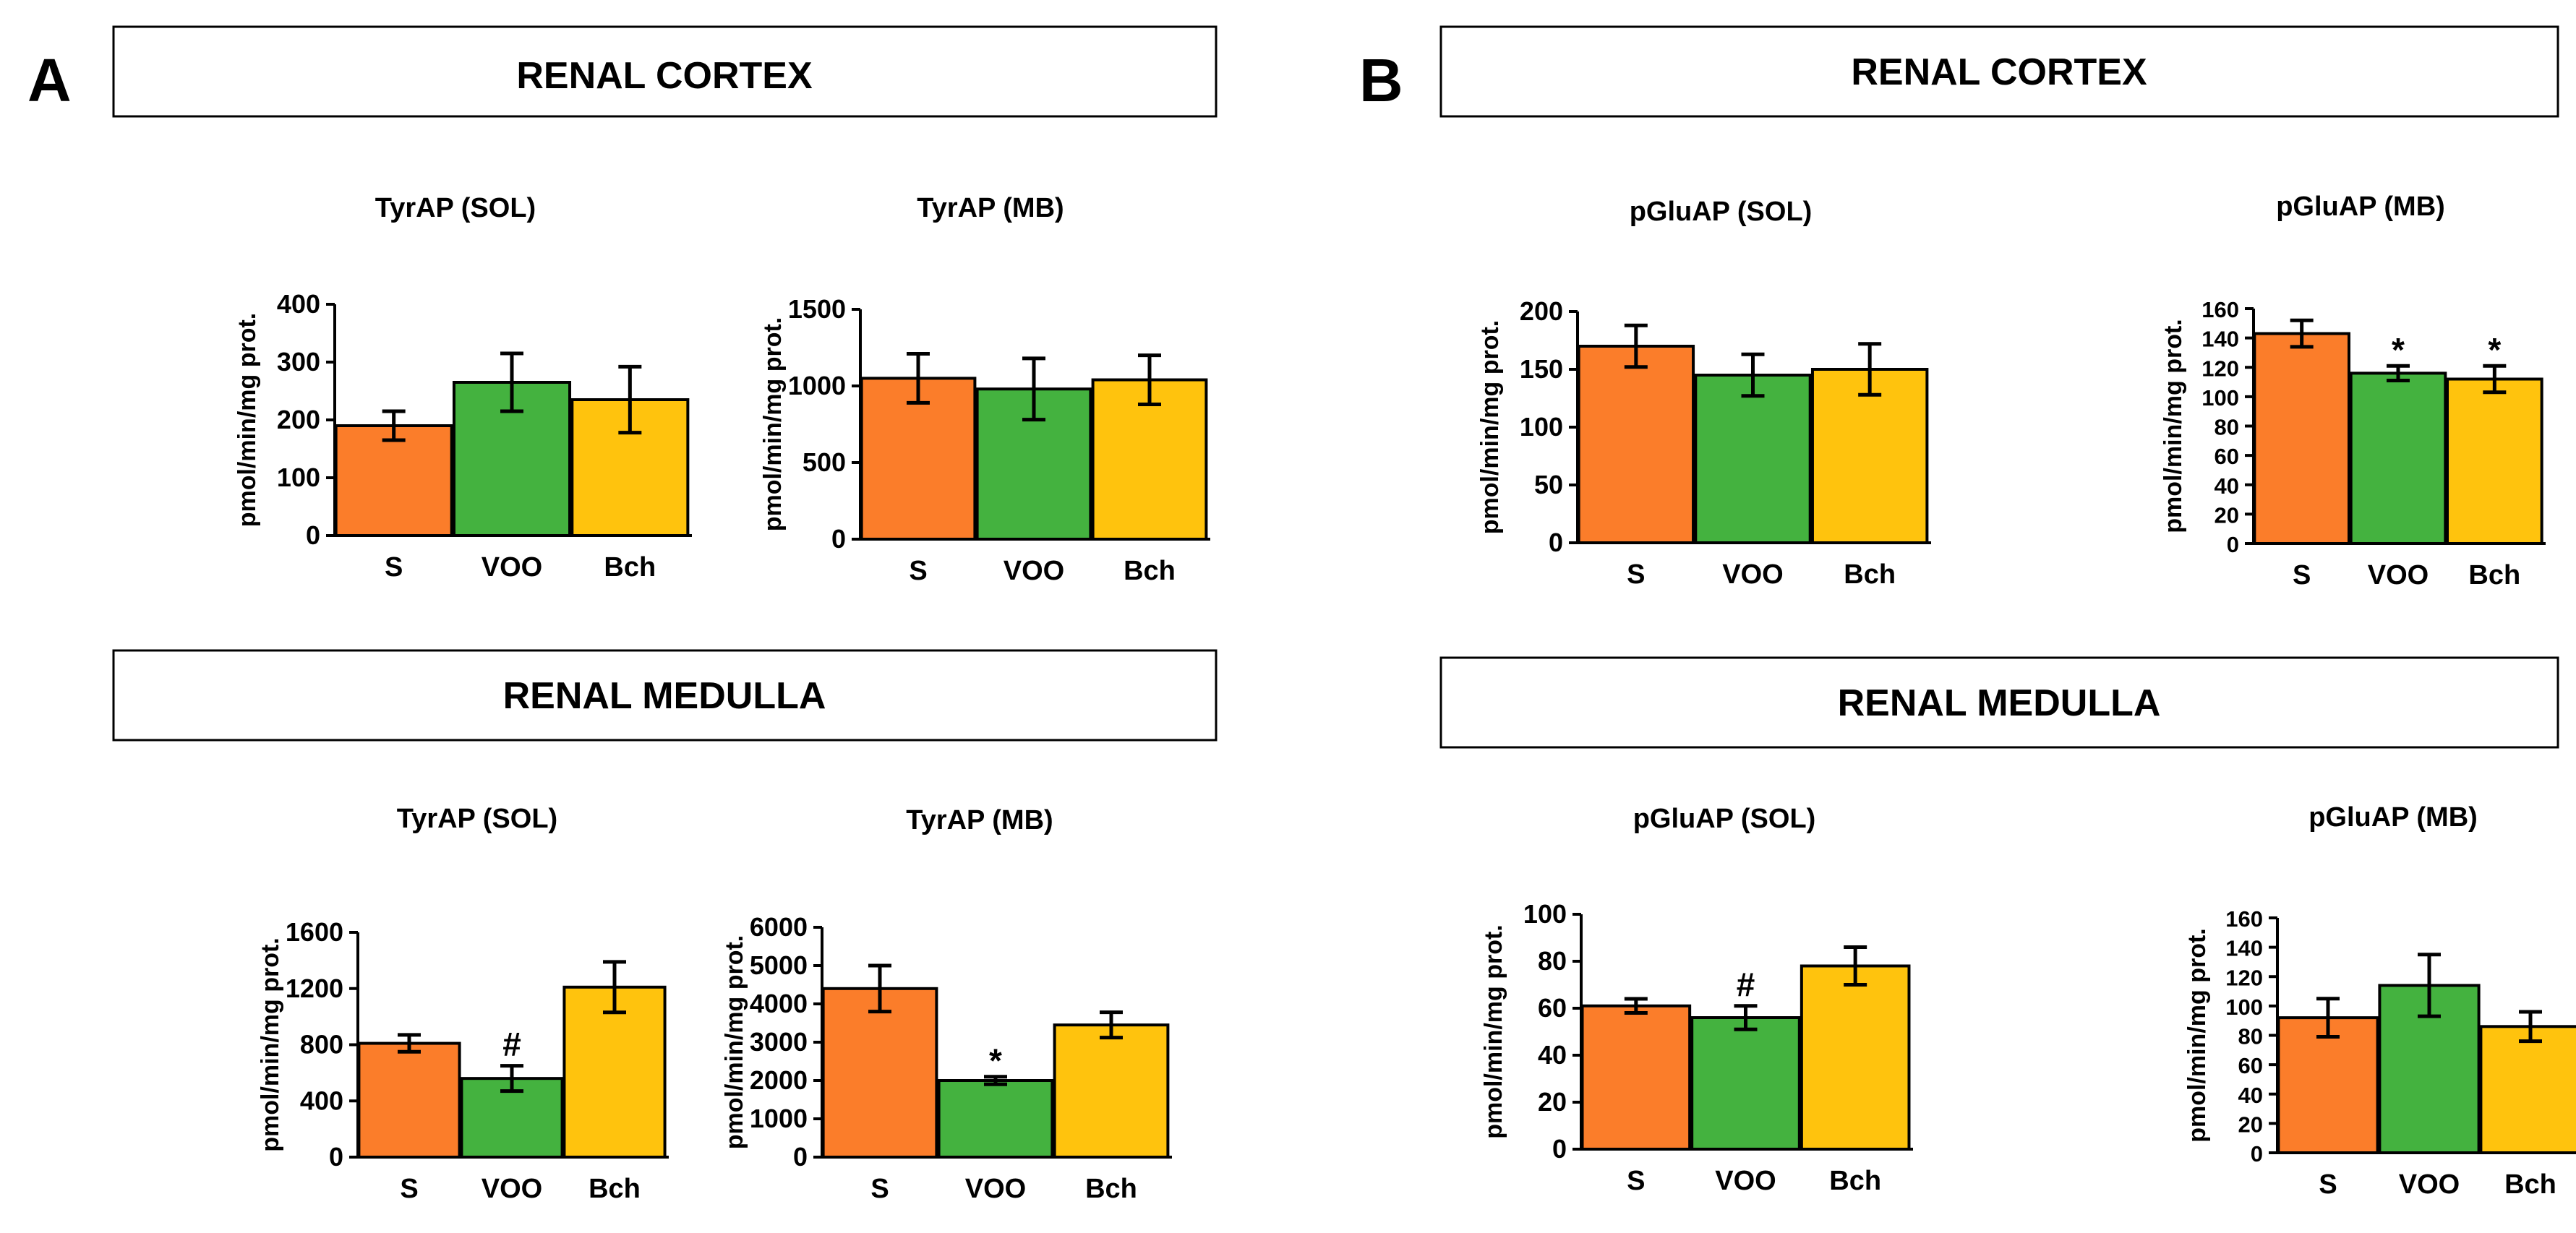  Describe the element at coordinates (299, 362) in the screenshot. I see `y-tick-label: 300` at that location.